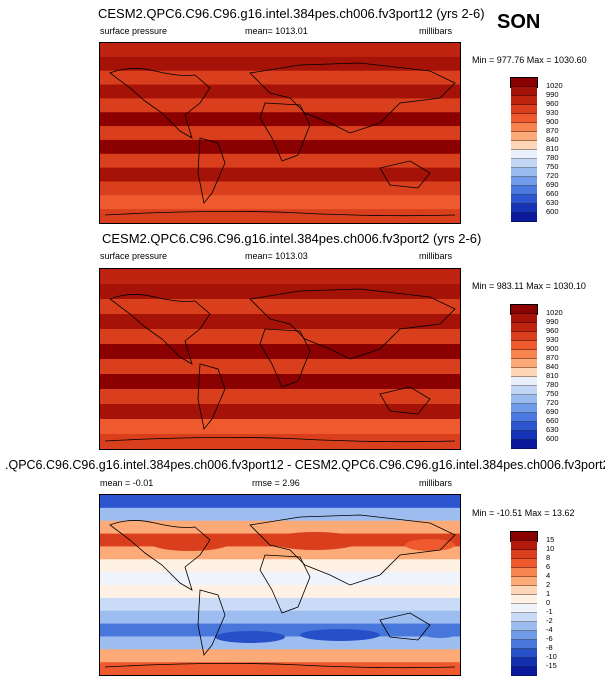 This screenshot has width=605, height=681. Describe the element at coordinates (552, 157) in the screenshot. I see `panel1-colorbar-label: 780` at that location.